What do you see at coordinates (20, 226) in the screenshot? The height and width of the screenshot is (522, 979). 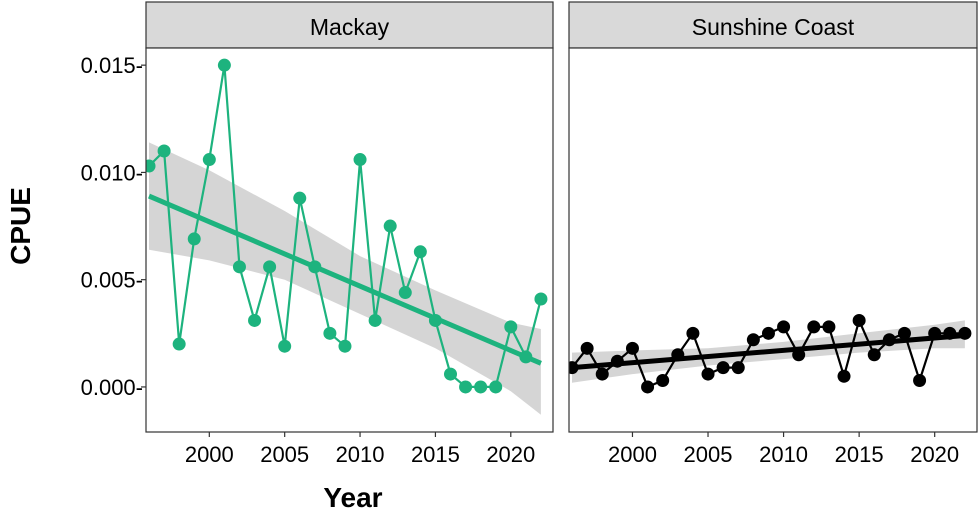 I see `y-axis-title: CPUE` at bounding box center [20, 226].